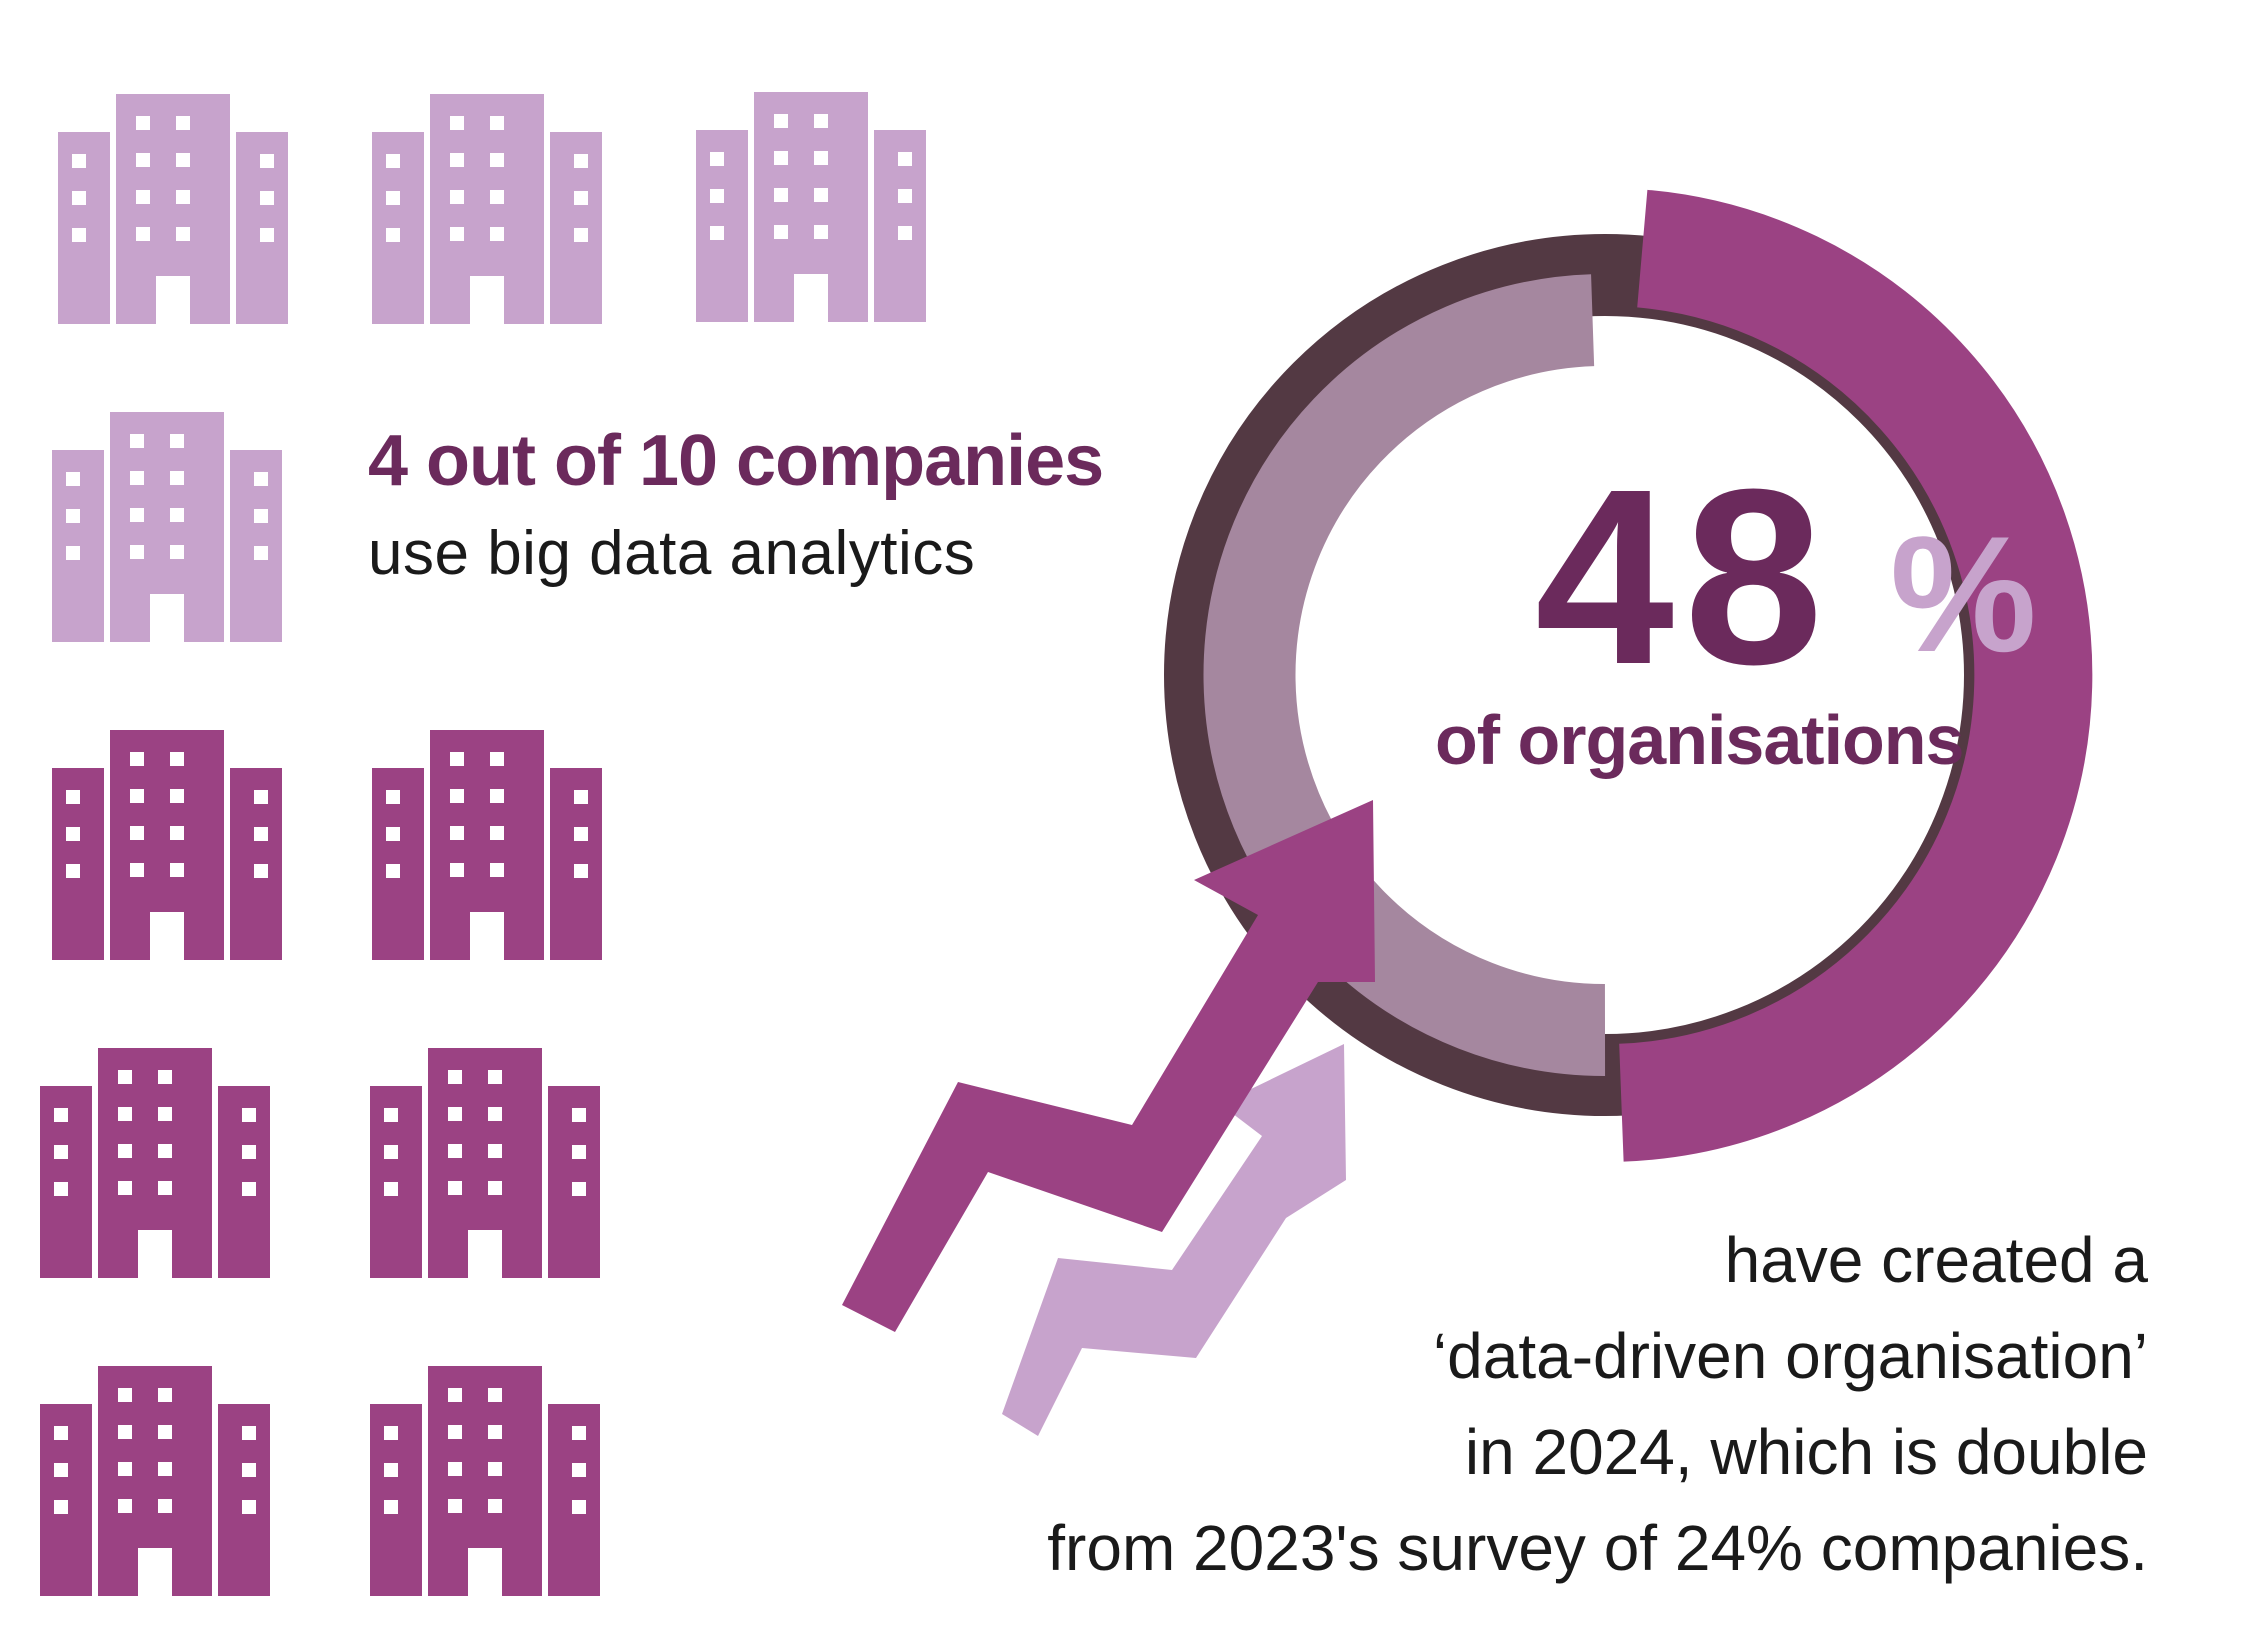  What do you see at coordinates (1963, 594) in the screenshot?
I see `percent-sign: %` at bounding box center [1963, 594].